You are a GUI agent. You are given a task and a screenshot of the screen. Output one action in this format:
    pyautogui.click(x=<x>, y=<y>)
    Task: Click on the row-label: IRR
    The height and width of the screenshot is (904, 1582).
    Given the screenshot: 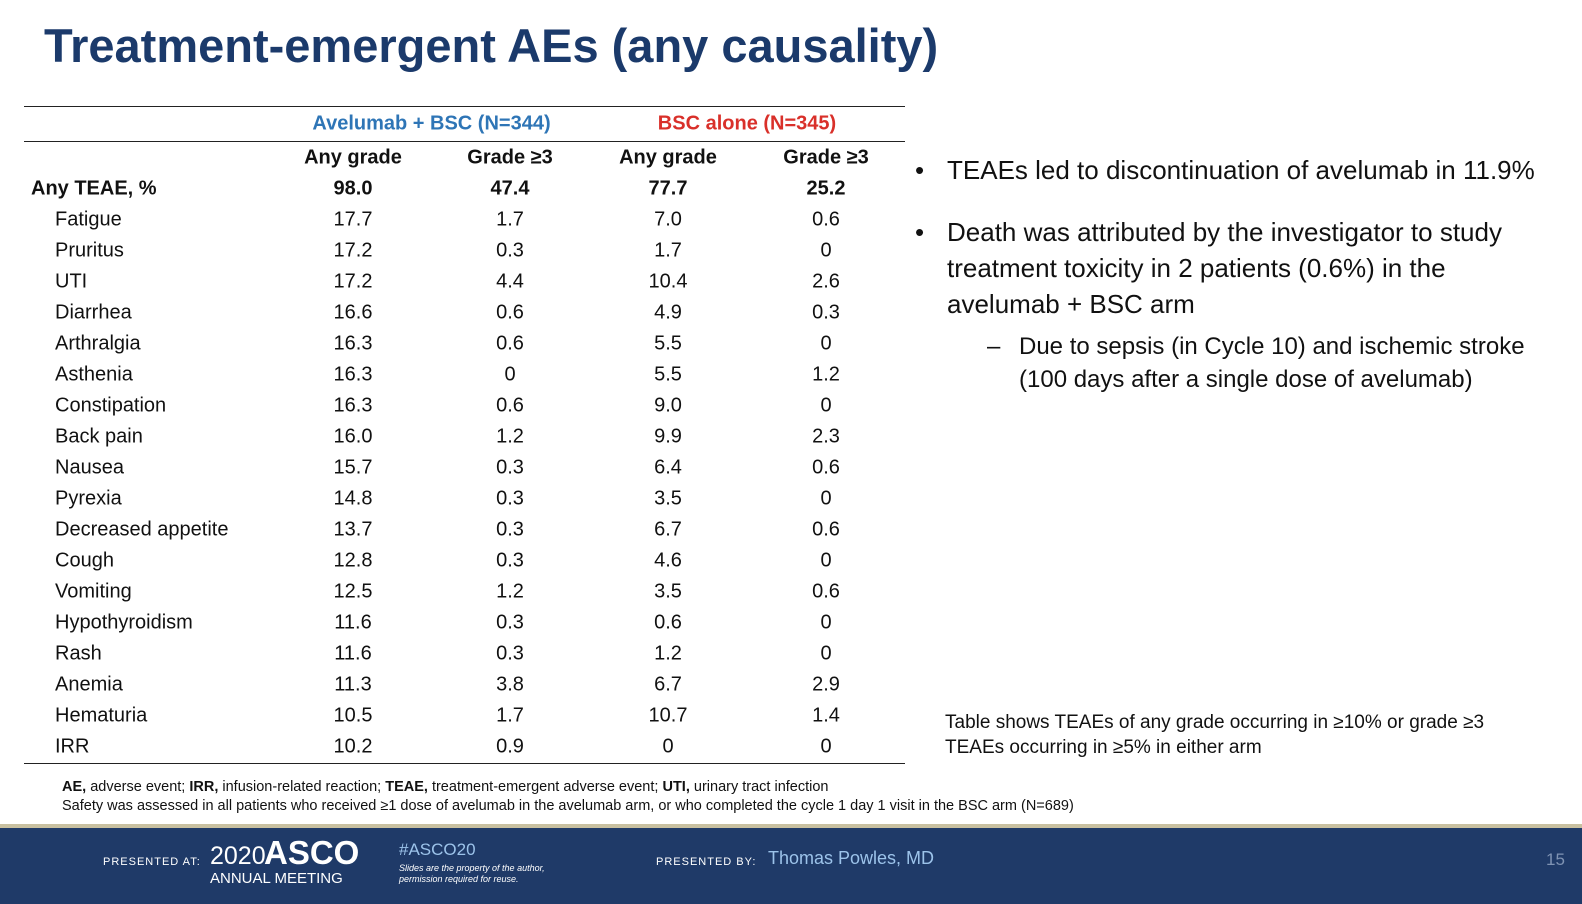 What is the action you would take?
    pyautogui.click(x=72, y=746)
    